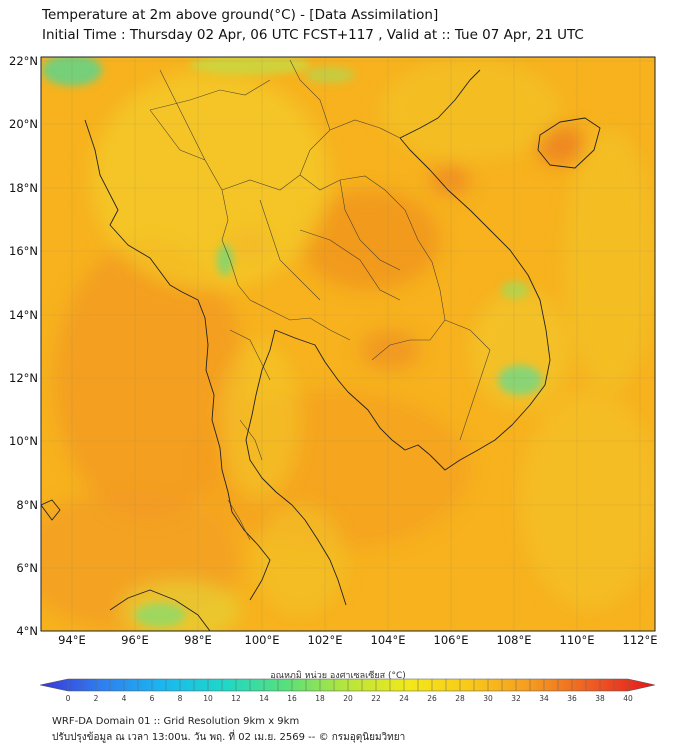 The image size is (676, 756). What do you see at coordinates (23, 441) in the screenshot?
I see `lat-label: 10°N` at bounding box center [23, 441].